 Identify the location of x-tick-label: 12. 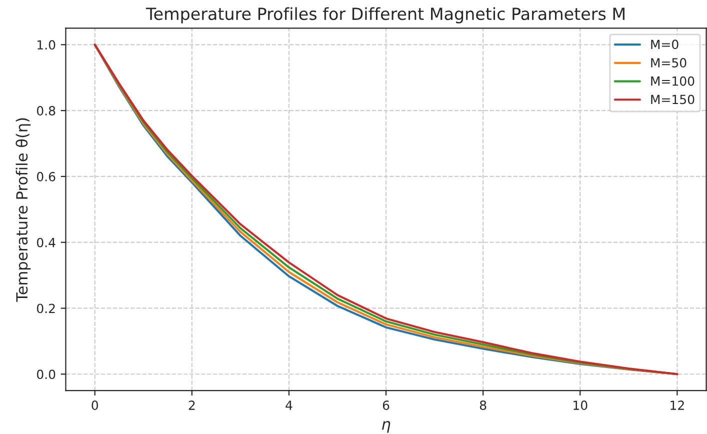
(677, 405).